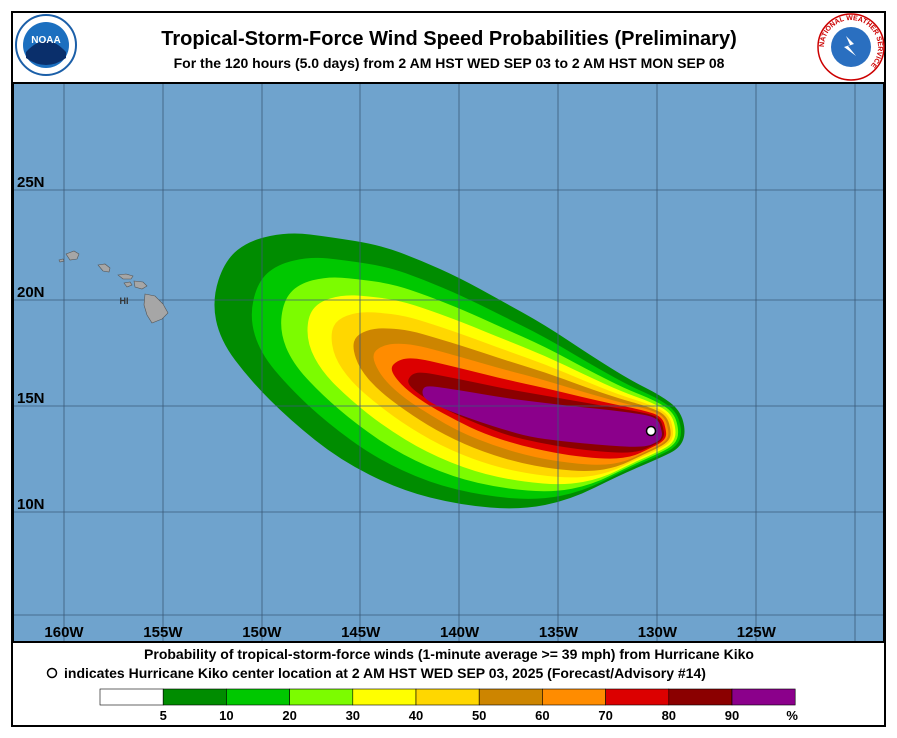 The height and width of the screenshot is (738, 897). What do you see at coordinates (289, 715) in the screenshot?
I see `legend-tick: 20` at bounding box center [289, 715].